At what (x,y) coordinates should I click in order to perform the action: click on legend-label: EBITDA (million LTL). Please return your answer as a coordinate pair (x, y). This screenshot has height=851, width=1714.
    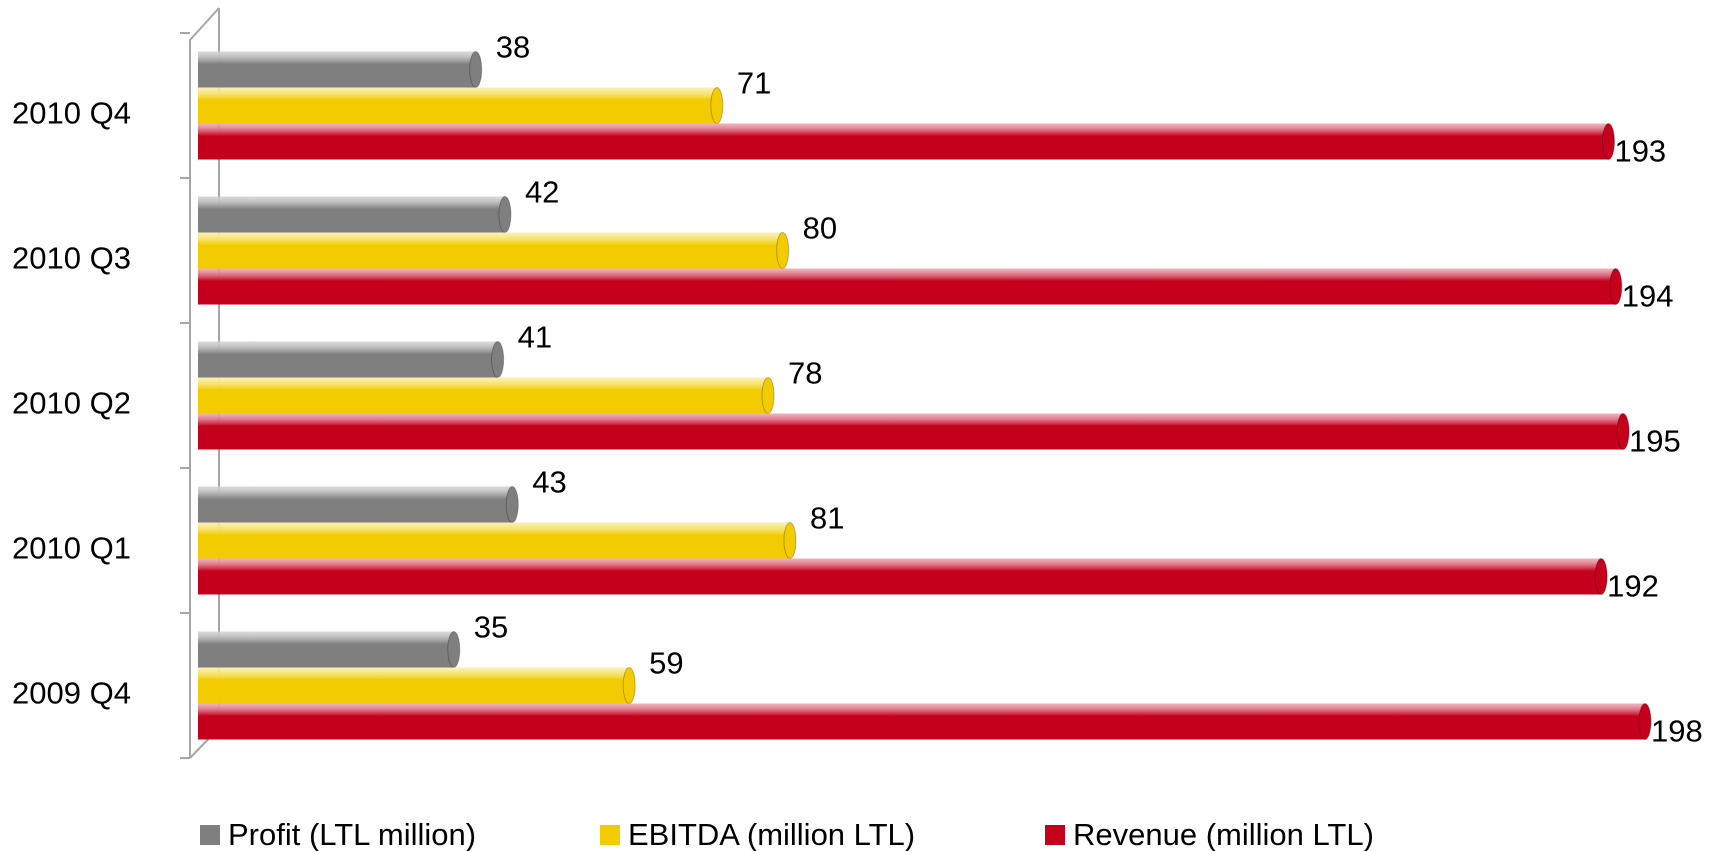
    Looking at the image, I should click on (771, 834).